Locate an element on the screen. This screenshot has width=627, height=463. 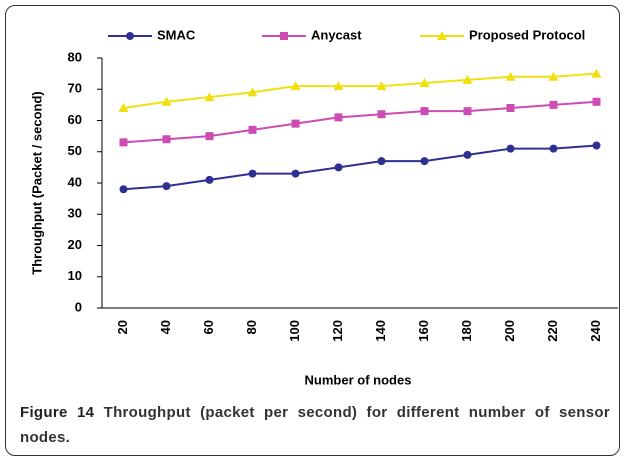
y-tick-label: 40 is located at coordinates (75, 181).